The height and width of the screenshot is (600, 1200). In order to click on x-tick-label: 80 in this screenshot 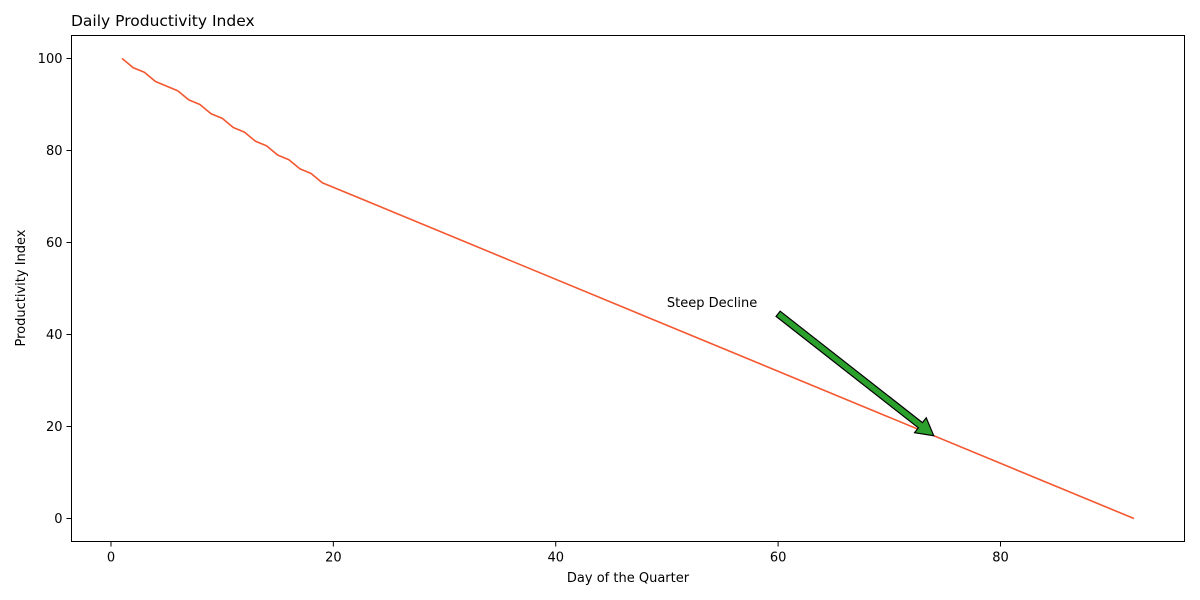, I will do `click(1000, 558)`.